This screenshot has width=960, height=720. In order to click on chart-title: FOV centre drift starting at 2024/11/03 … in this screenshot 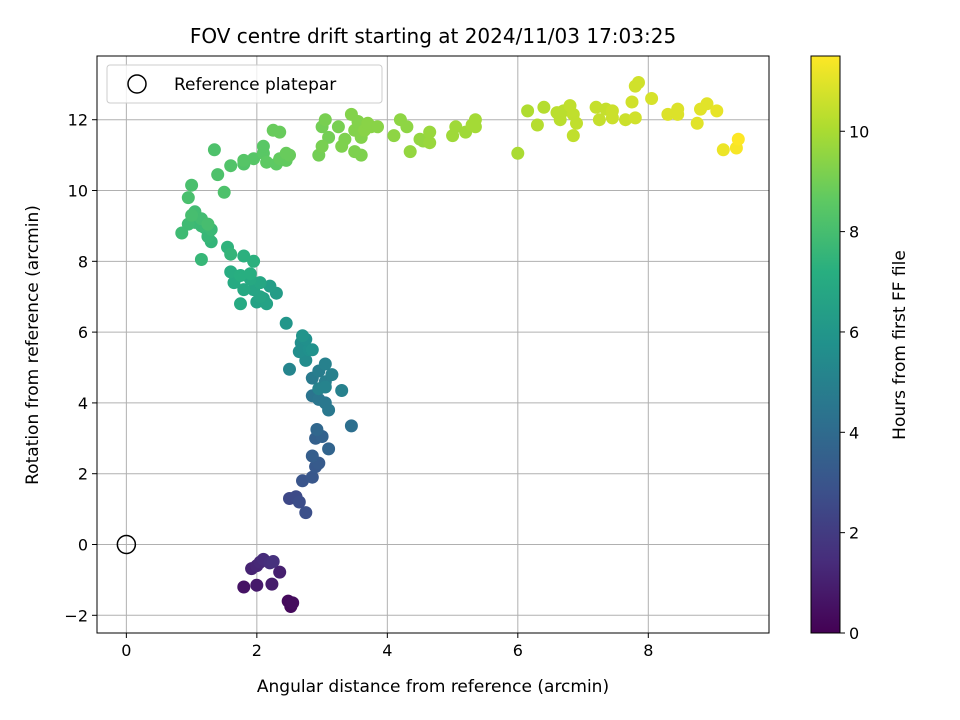, I will do `click(433, 36)`.